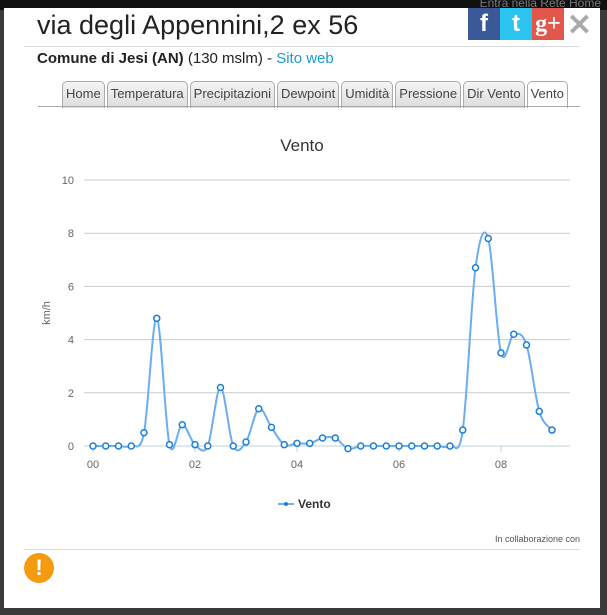 Image resolution: width=607 pixels, height=615 pixels. Describe the element at coordinates (501, 465) in the screenshot. I see `x-tick-label: 08` at that location.